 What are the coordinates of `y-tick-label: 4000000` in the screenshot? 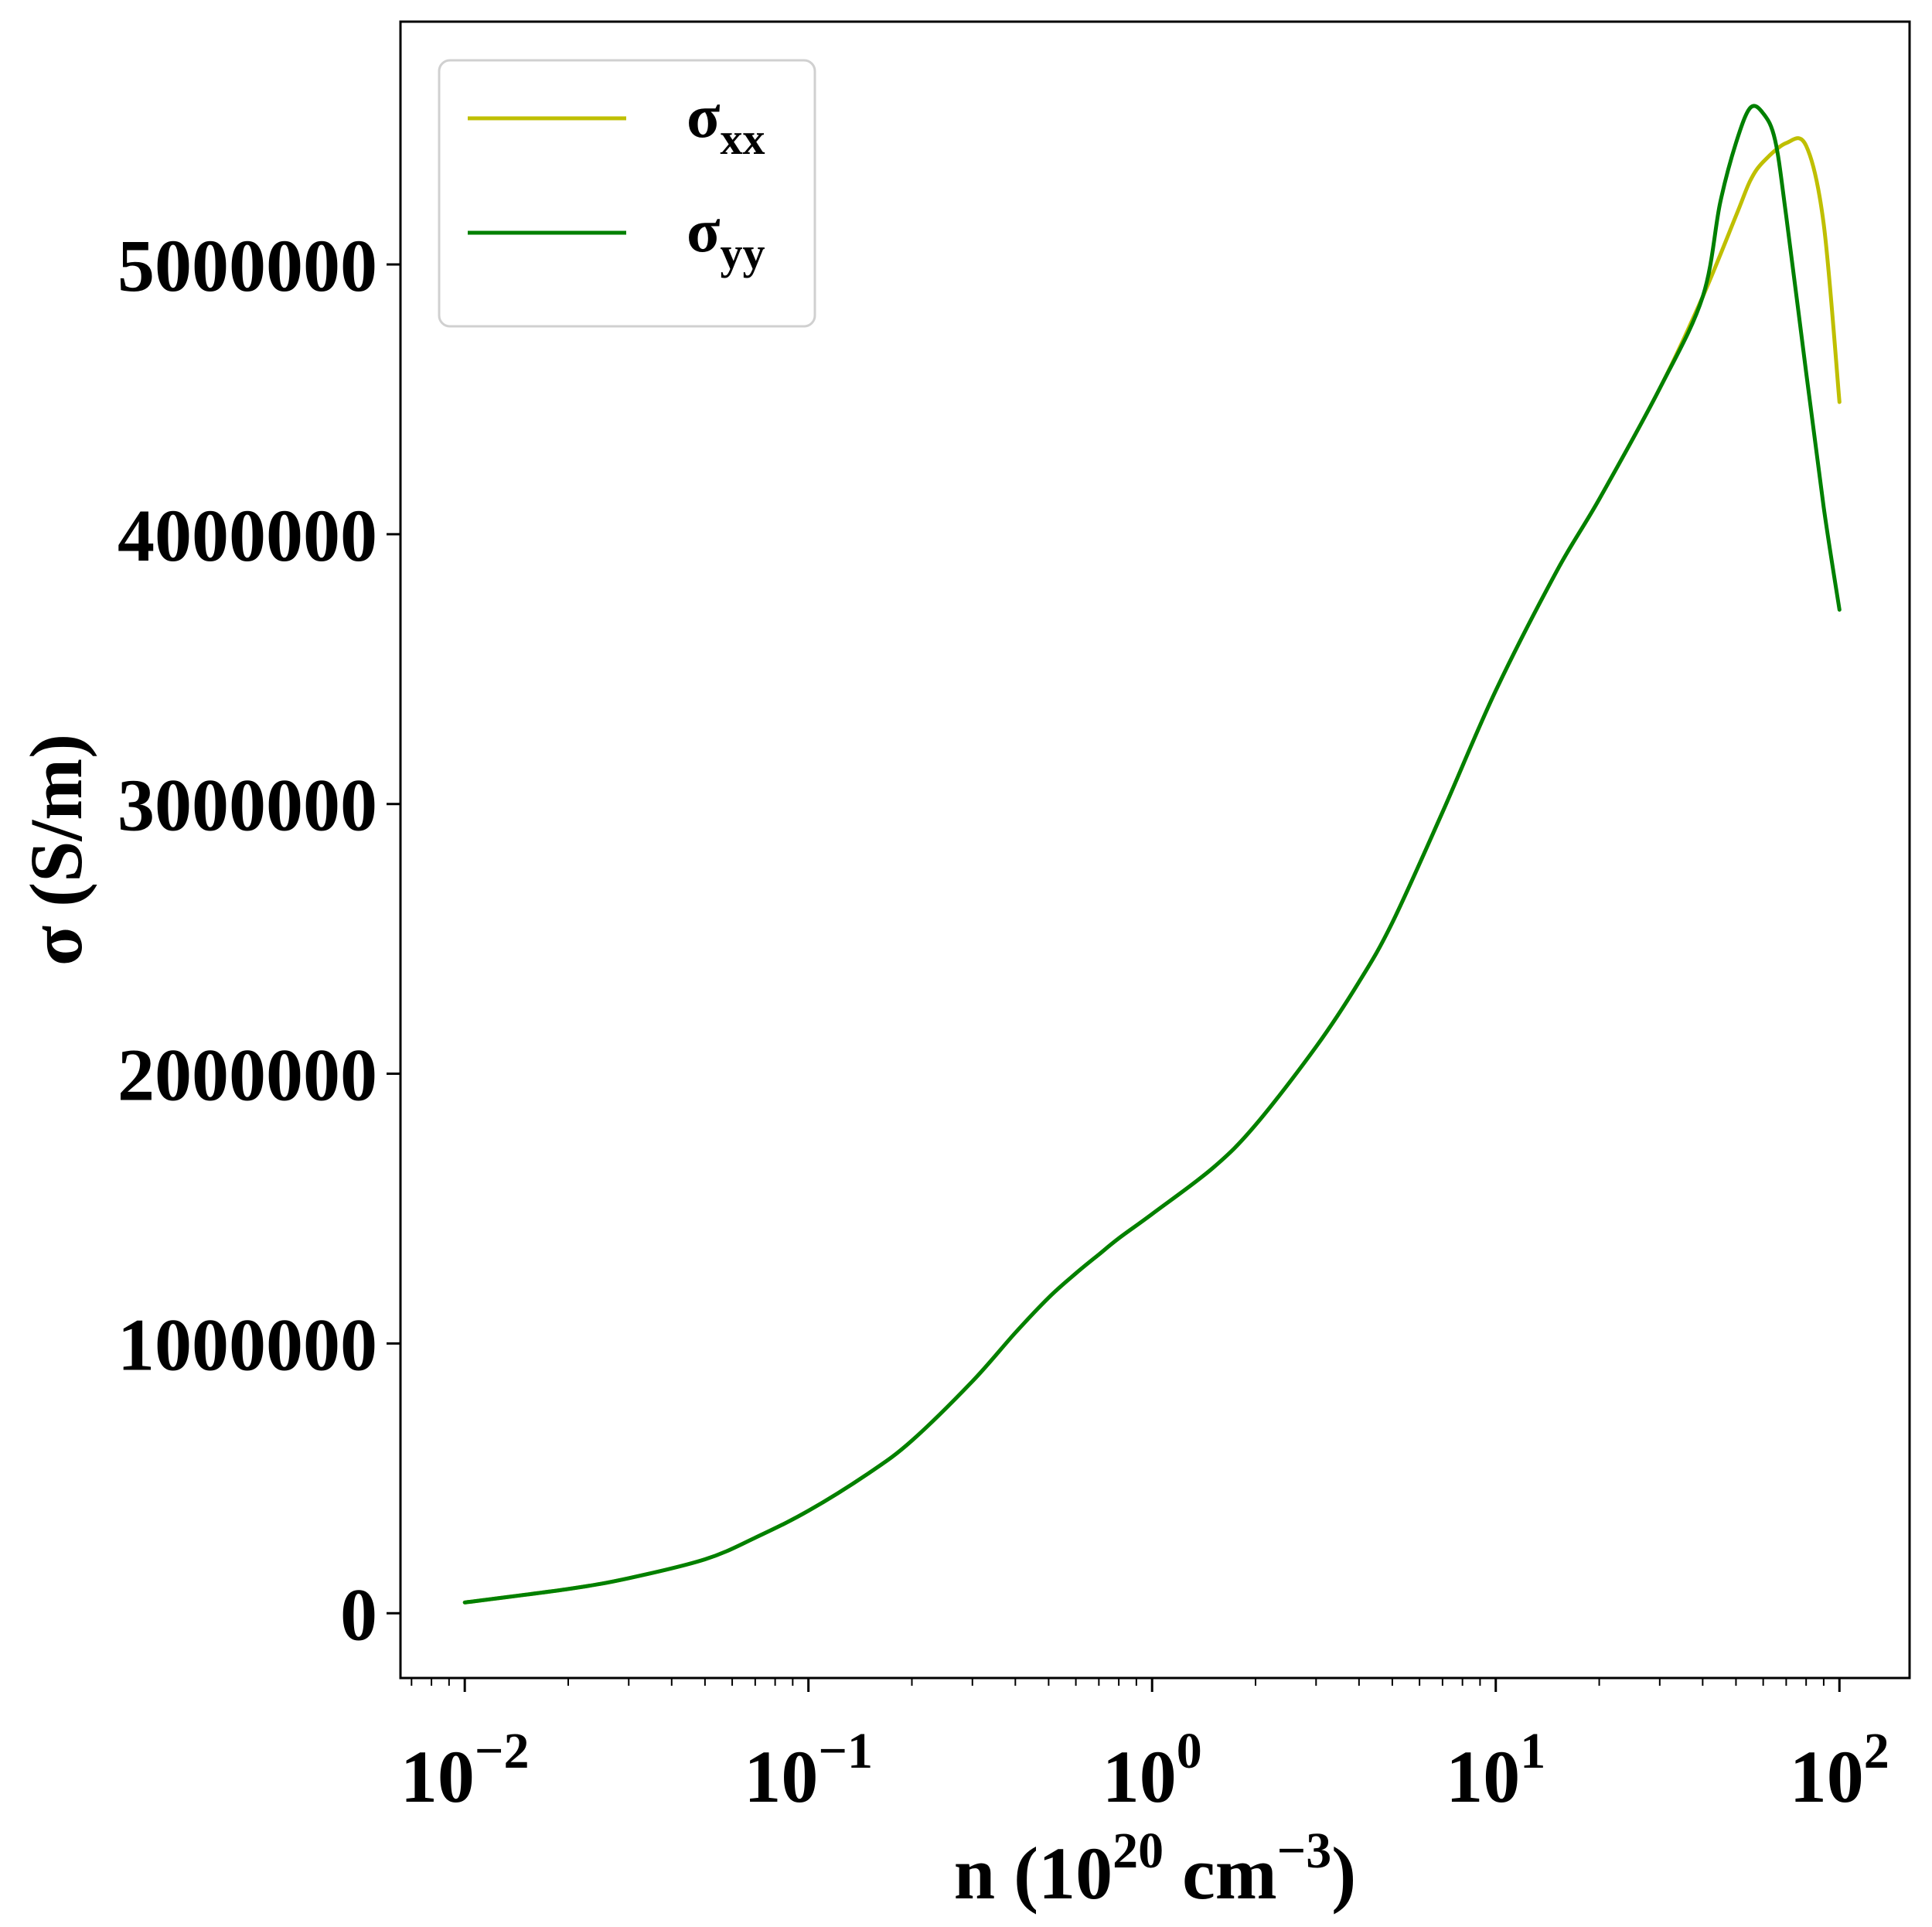 It's located at (247, 535).